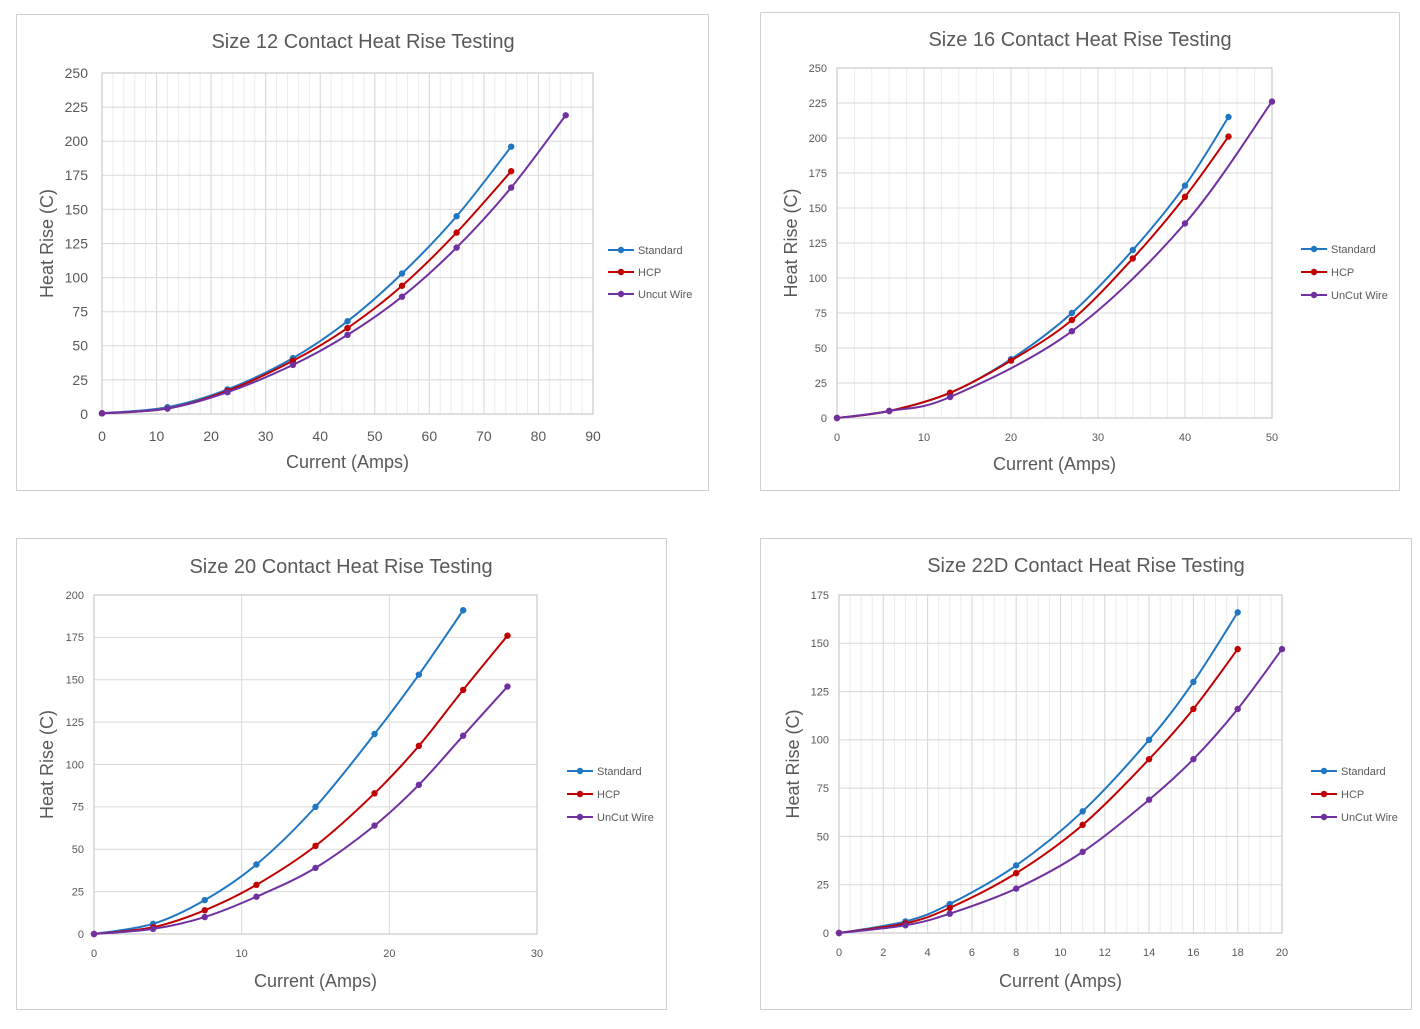  Describe the element at coordinates (539, 436) in the screenshot. I see `x-tick-label: 80` at that location.